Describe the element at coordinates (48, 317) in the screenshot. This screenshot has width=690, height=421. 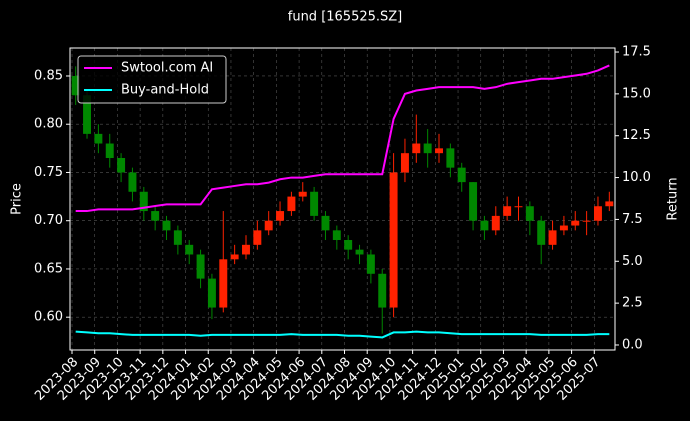
I see `y-tick-label: 0.60` at that location.